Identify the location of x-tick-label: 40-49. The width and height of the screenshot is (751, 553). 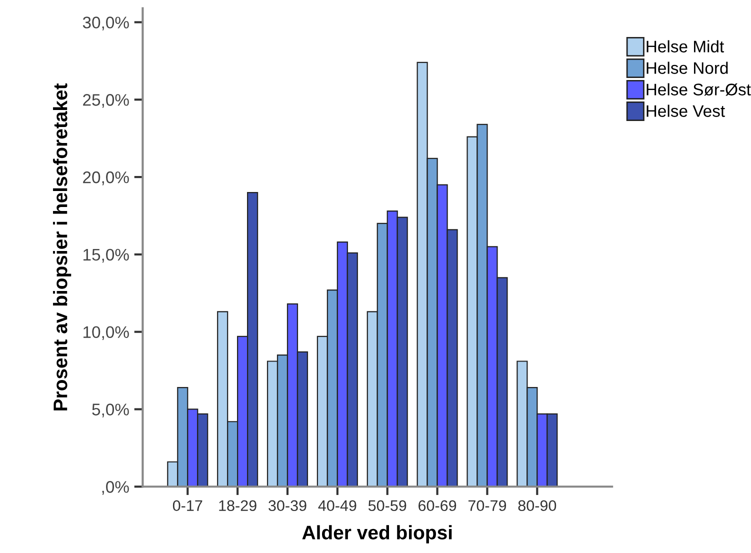
(337, 506).